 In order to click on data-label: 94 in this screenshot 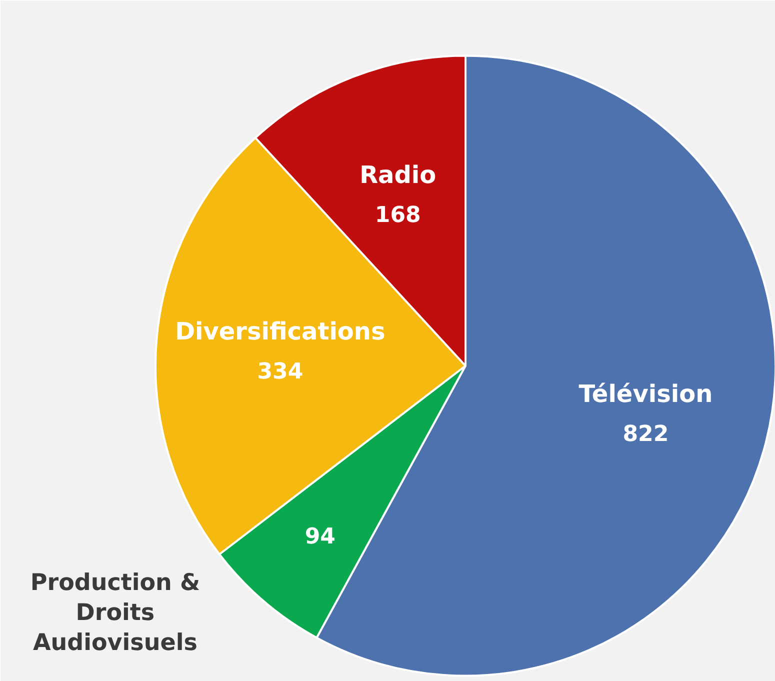, I will do `click(320, 537)`.